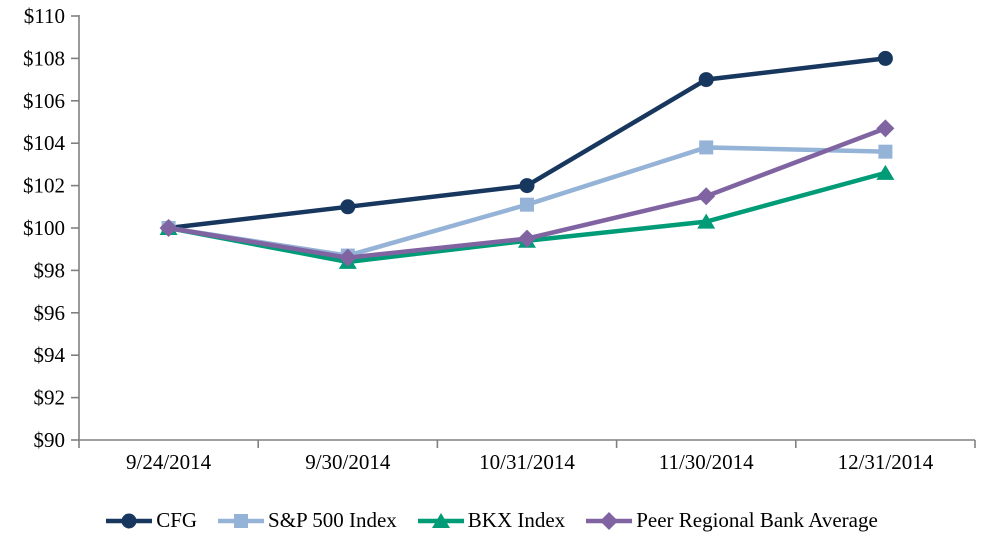  Describe the element at coordinates (527, 462) in the screenshot. I see `x-axis-tick-label: 10/31/2014` at that location.